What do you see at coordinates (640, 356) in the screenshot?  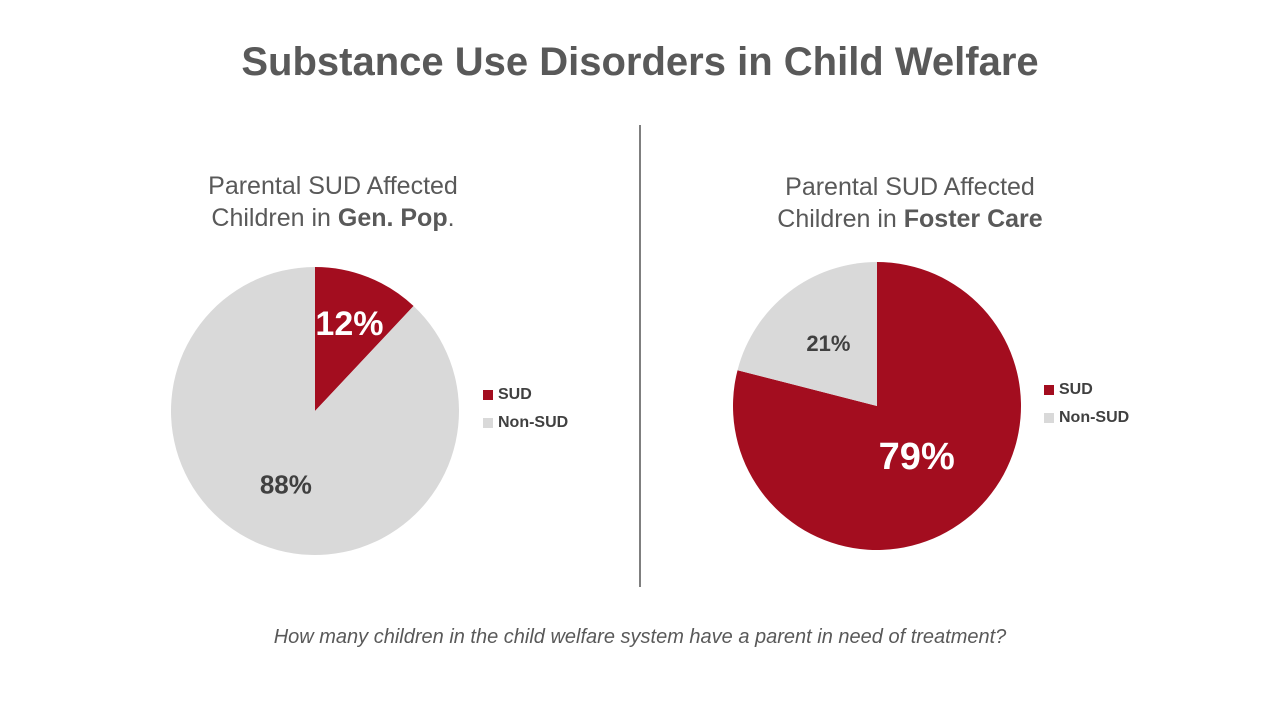 I see `center-divider` at bounding box center [640, 356].